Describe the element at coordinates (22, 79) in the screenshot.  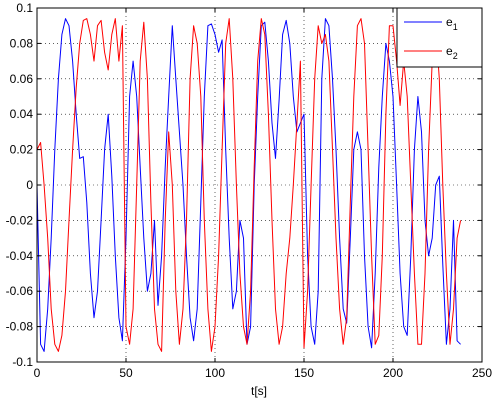
I see `y-tick-label: 0.06` at that location.